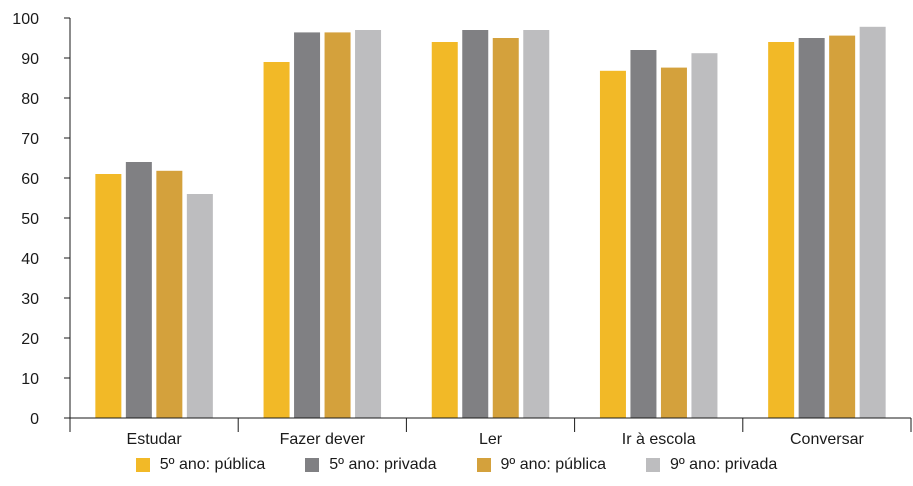 The width and height of the screenshot is (913, 486). What do you see at coordinates (827, 439) in the screenshot?
I see `x-label-conversar: Conversar` at bounding box center [827, 439].